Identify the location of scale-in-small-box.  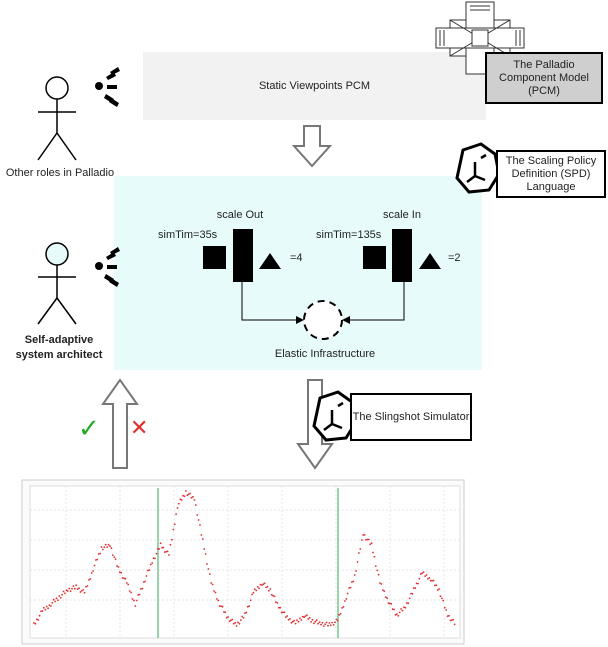
(374, 257).